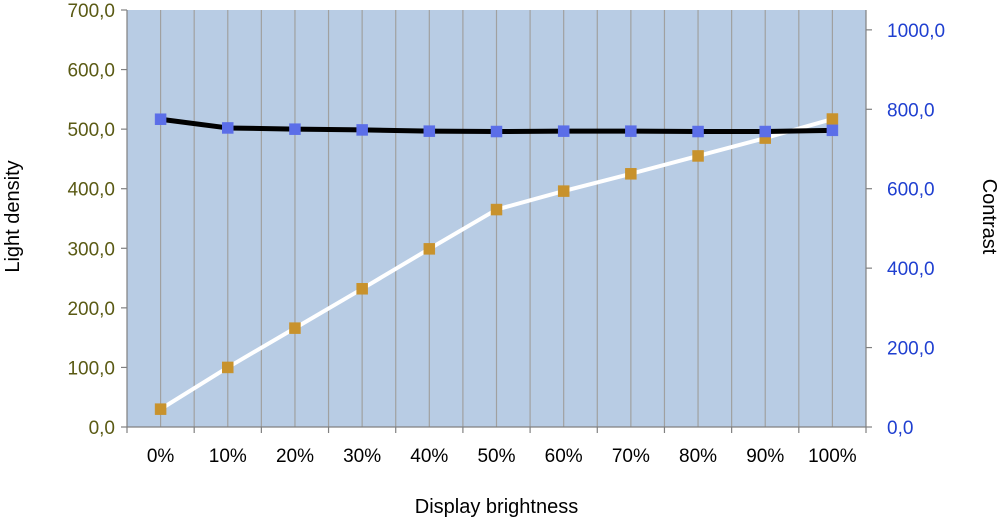 Image resolution: width=1000 pixels, height=521 pixels. I want to click on x-tick-label: 50%, so click(496, 456).